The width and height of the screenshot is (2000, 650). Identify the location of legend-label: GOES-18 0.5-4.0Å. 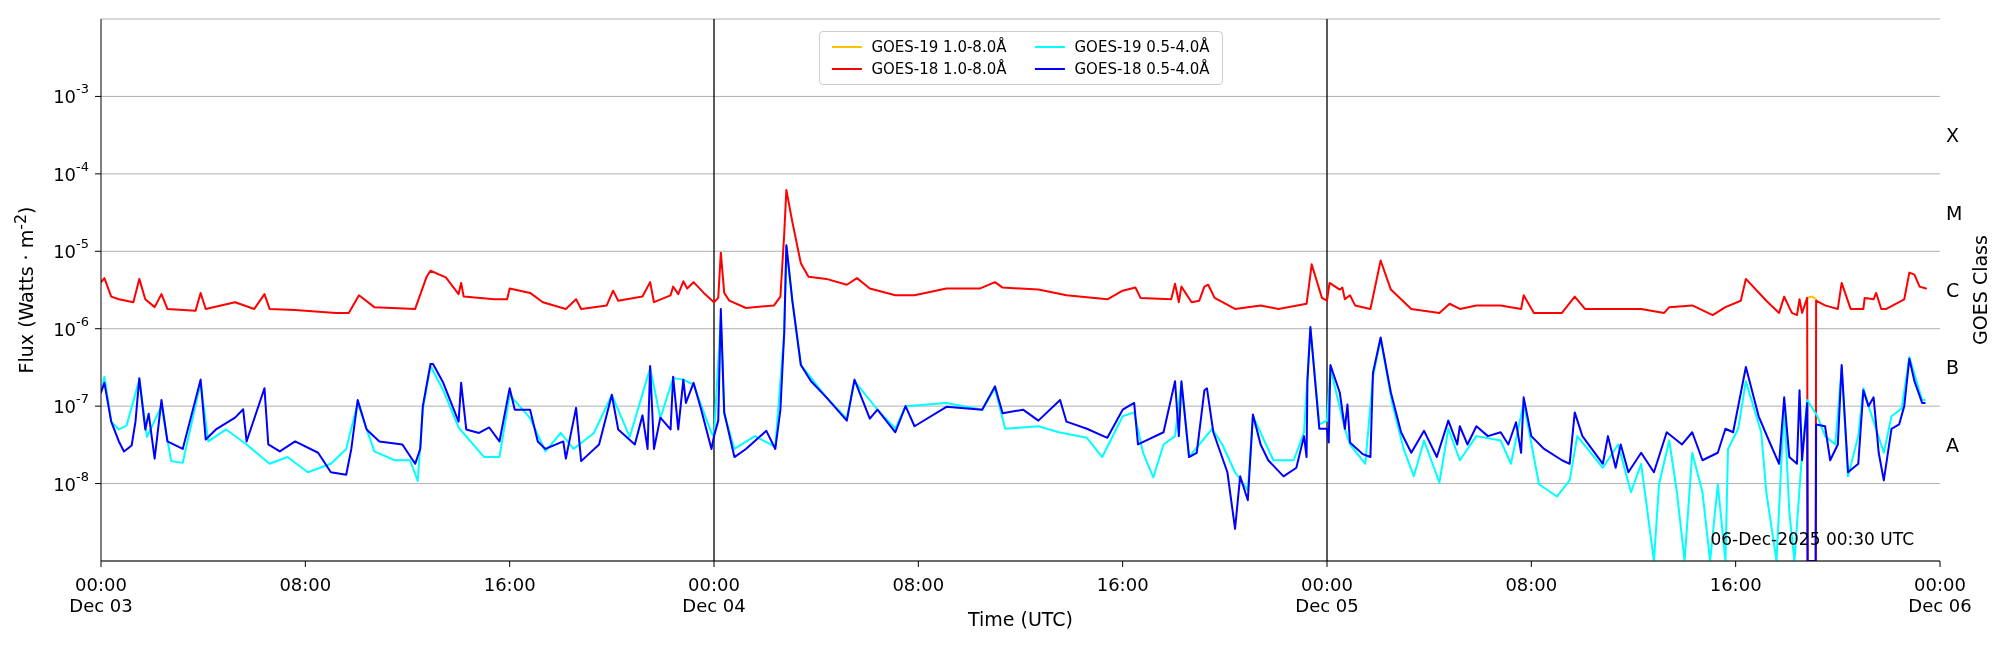
(1142, 69).